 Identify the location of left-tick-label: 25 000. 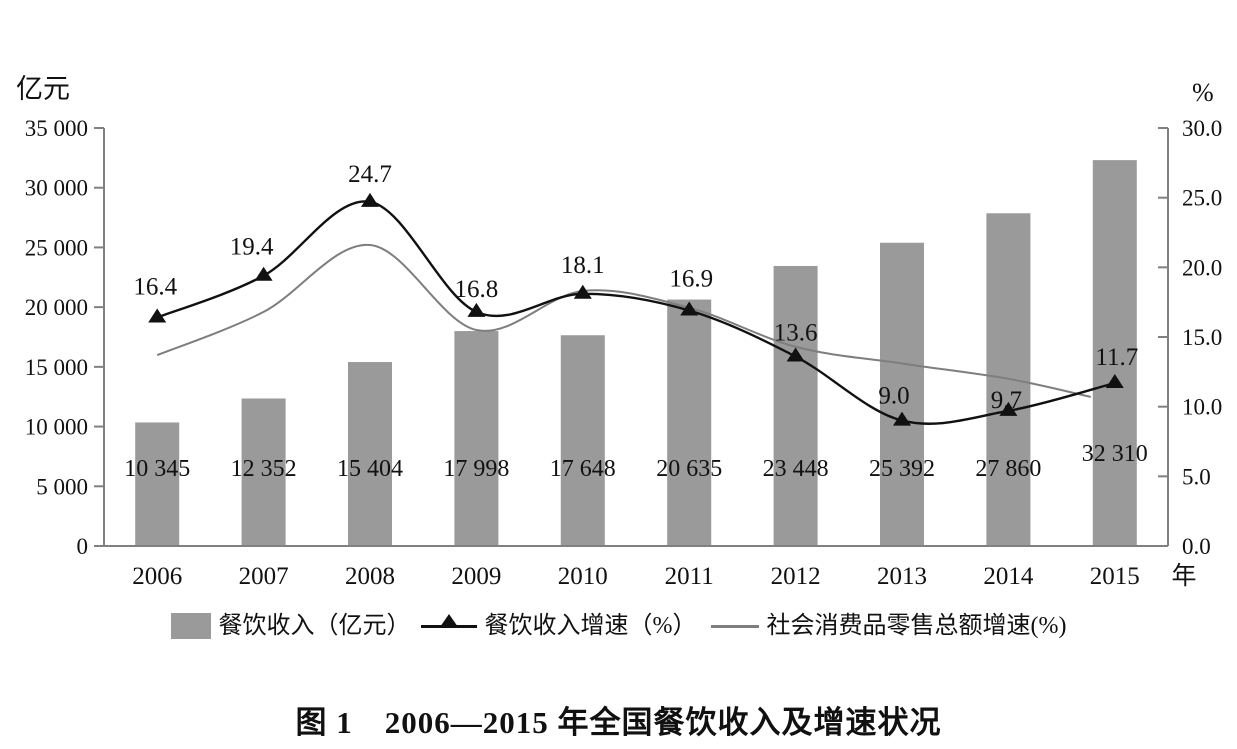
(56, 247).